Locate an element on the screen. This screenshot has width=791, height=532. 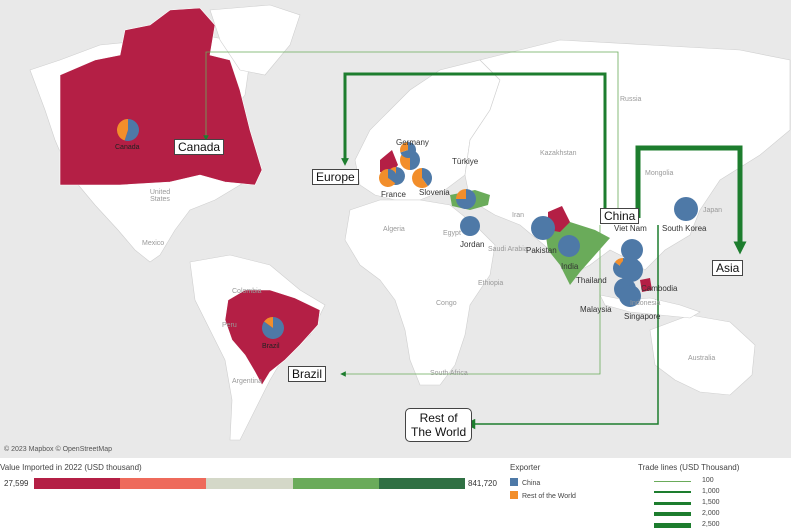
geo-label-egypt: Egypt is located at coordinates (452, 233).